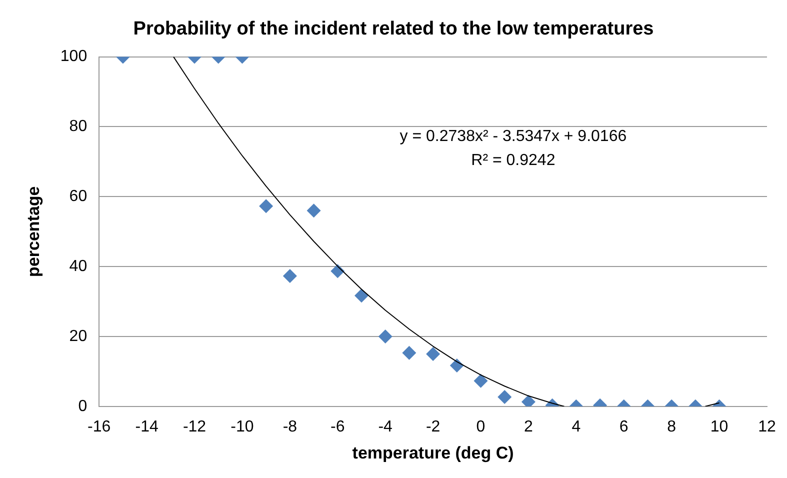  What do you see at coordinates (529, 427) in the screenshot?
I see `x-tick-label: 2` at bounding box center [529, 427].